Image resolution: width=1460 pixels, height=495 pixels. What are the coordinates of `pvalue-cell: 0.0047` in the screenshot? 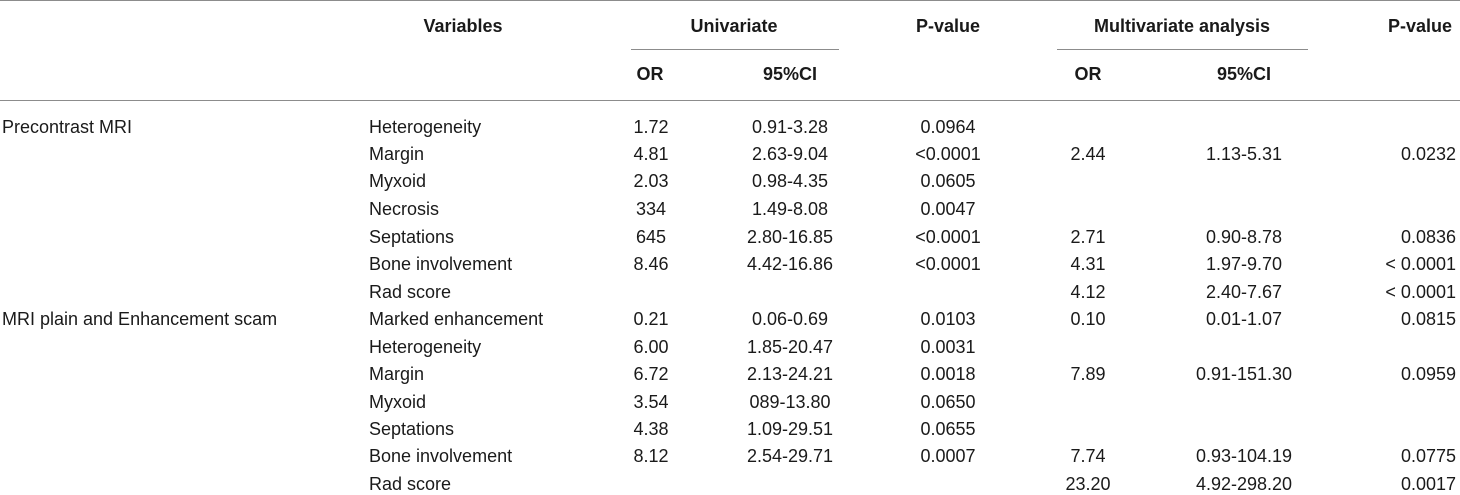 It's located at (948, 209).